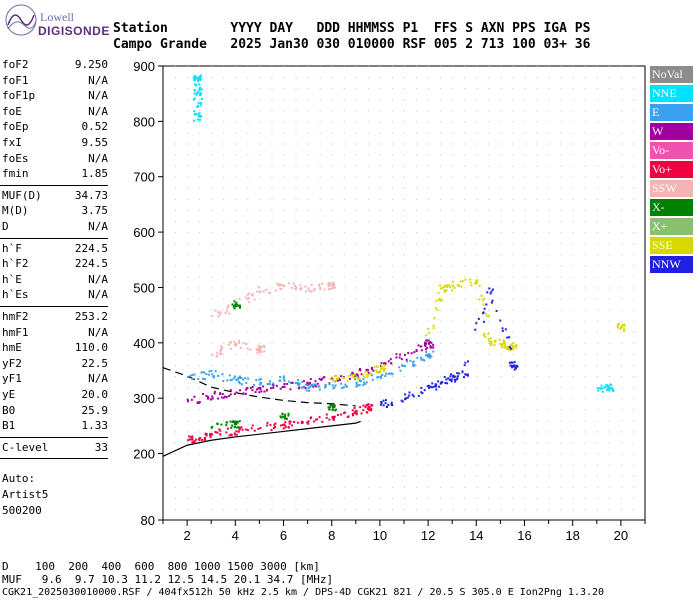 Image resolution: width=700 pixels, height=600 pixels. I want to click on legend-item: Vo+, so click(671, 169).